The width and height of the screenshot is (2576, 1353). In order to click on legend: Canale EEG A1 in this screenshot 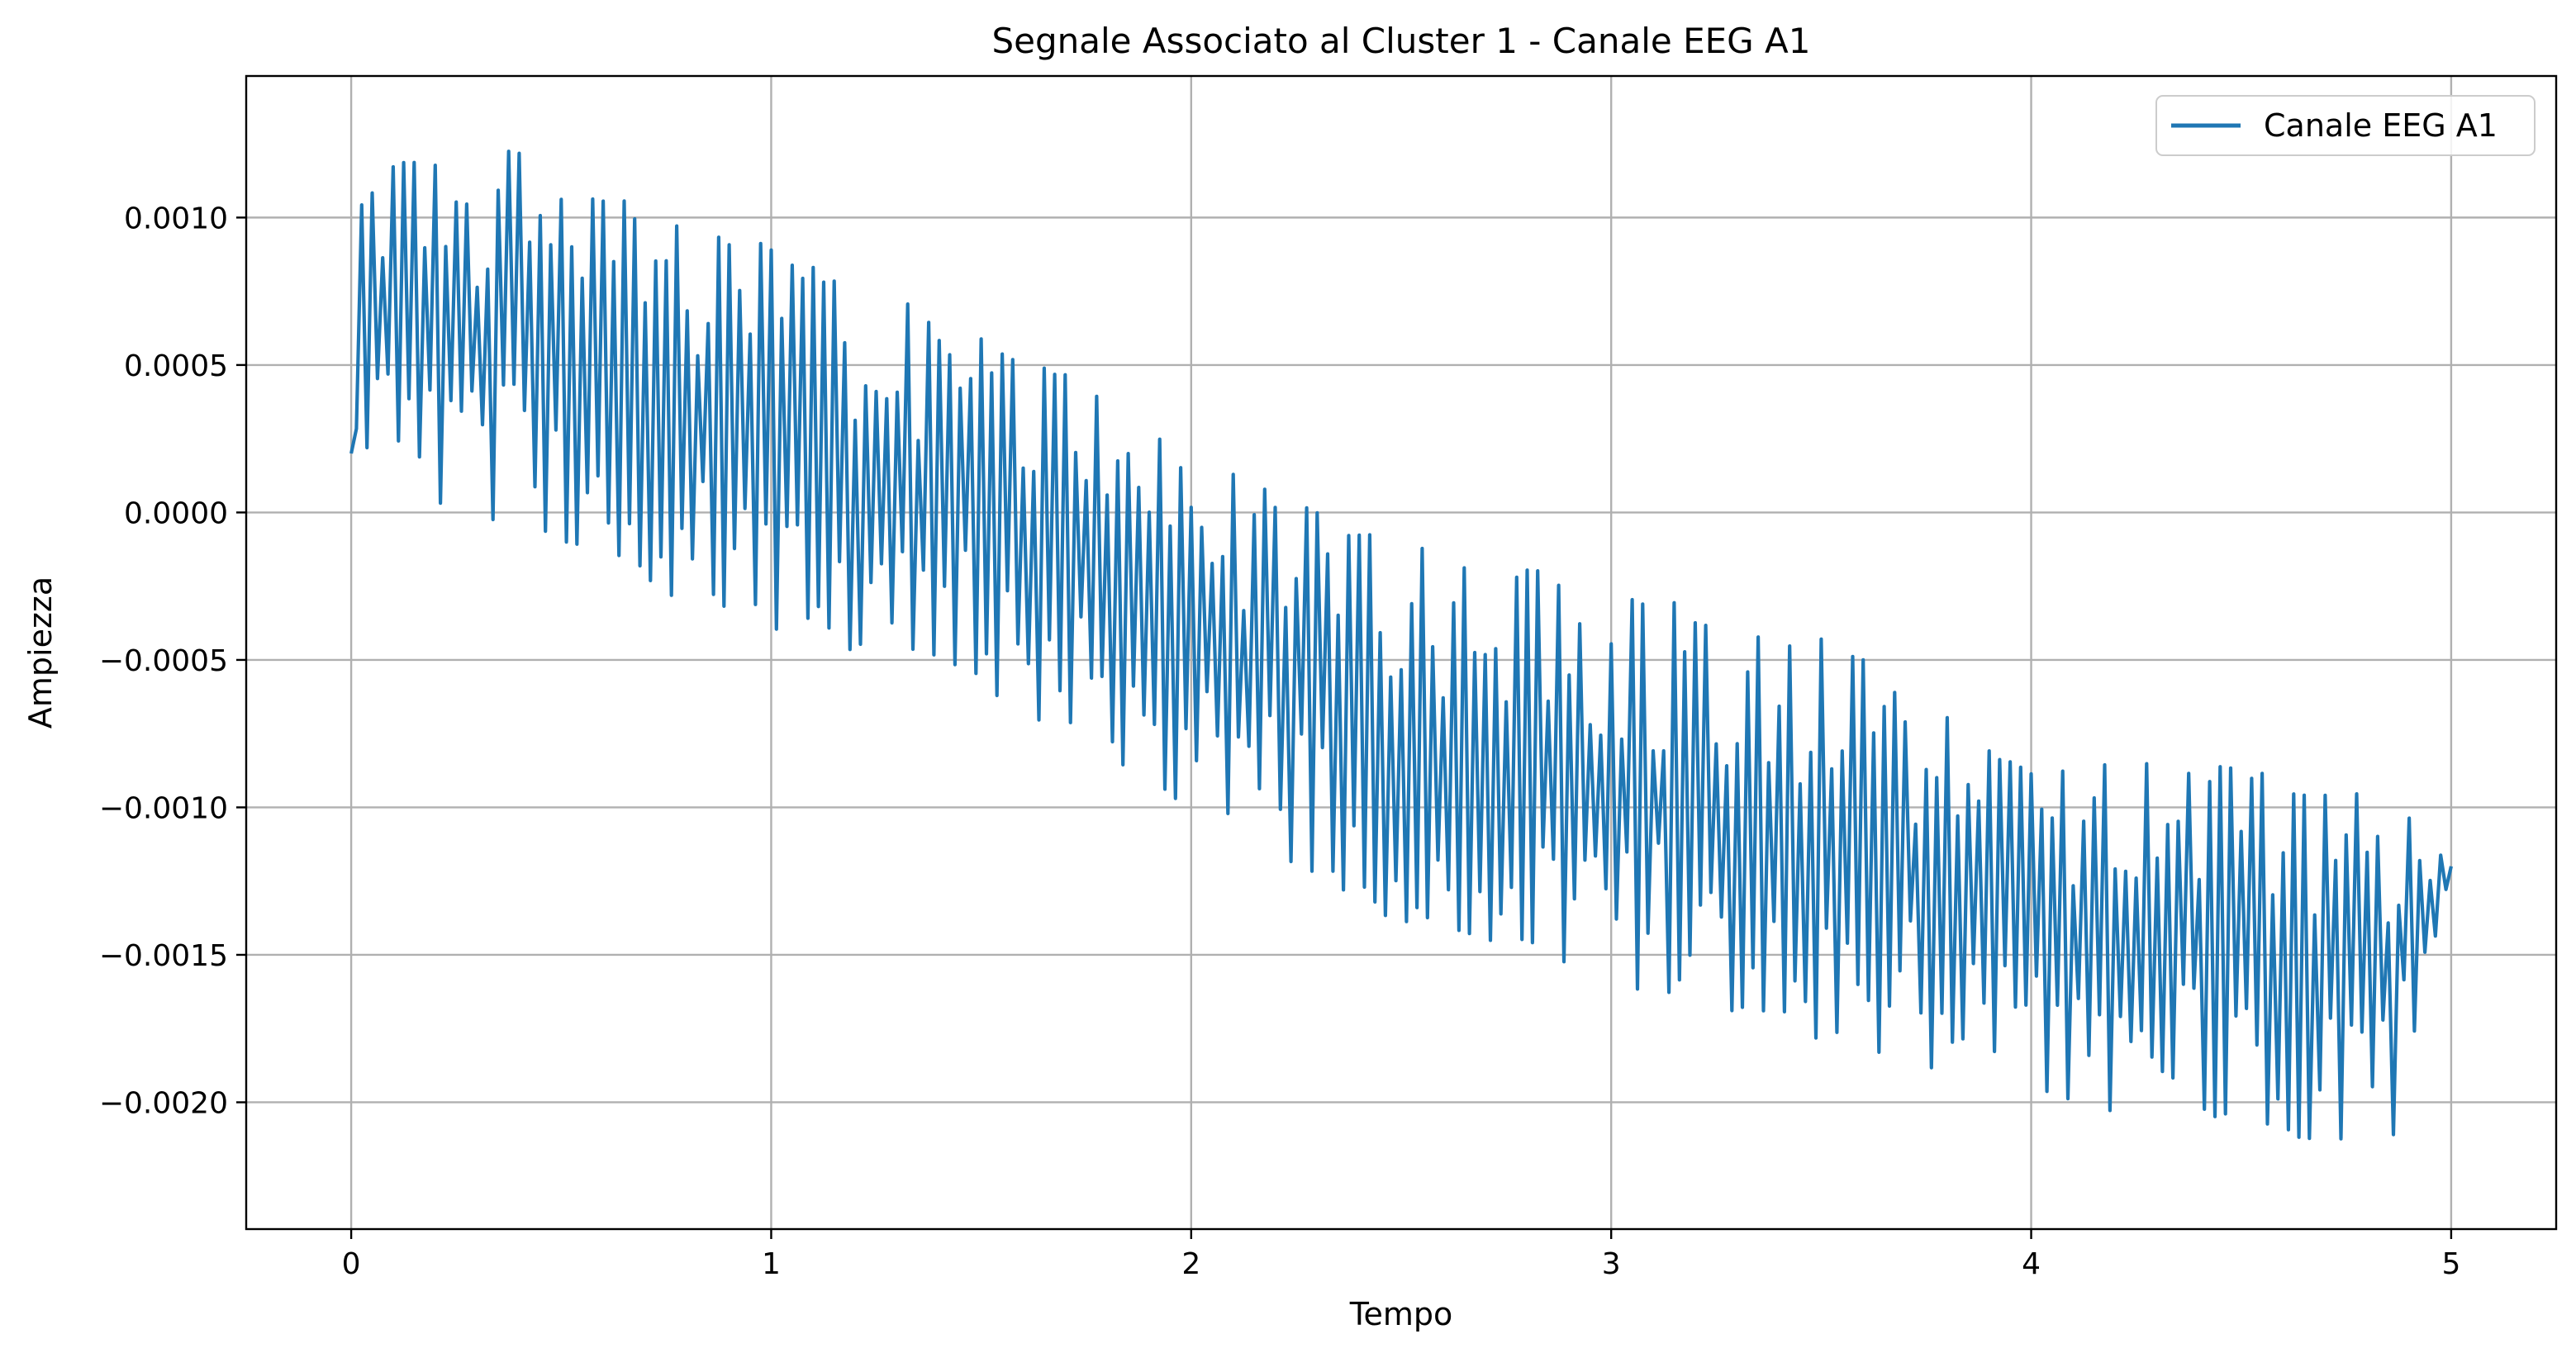, I will do `click(2345, 125)`.